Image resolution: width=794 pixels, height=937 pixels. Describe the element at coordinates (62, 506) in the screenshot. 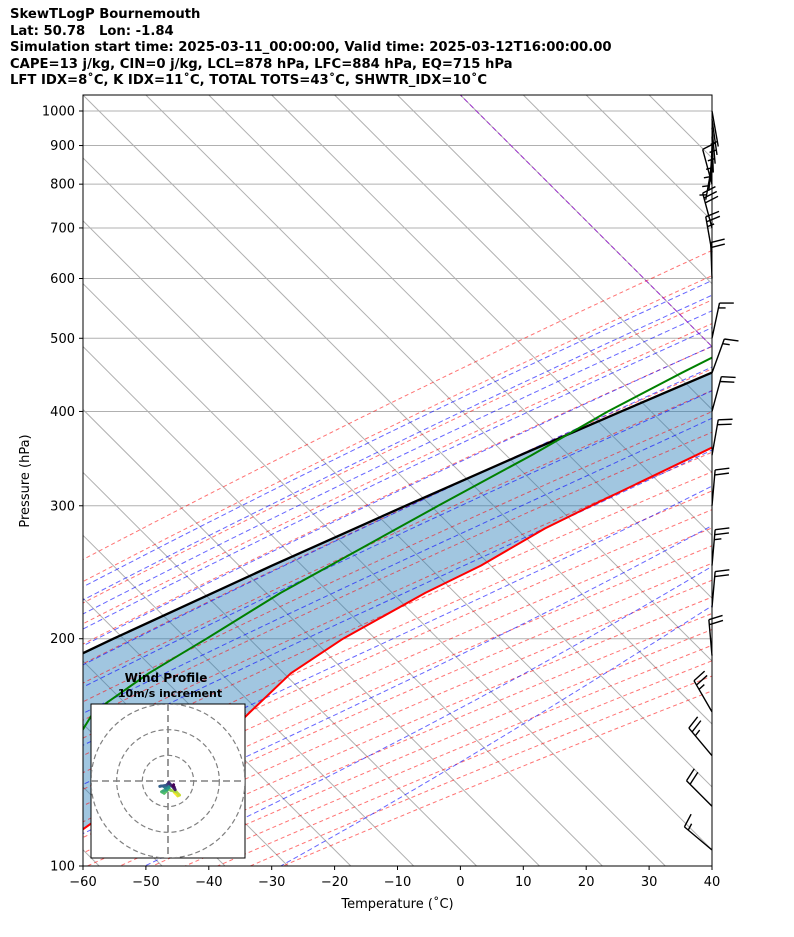

I see `y-tick-label: 300` at that location.